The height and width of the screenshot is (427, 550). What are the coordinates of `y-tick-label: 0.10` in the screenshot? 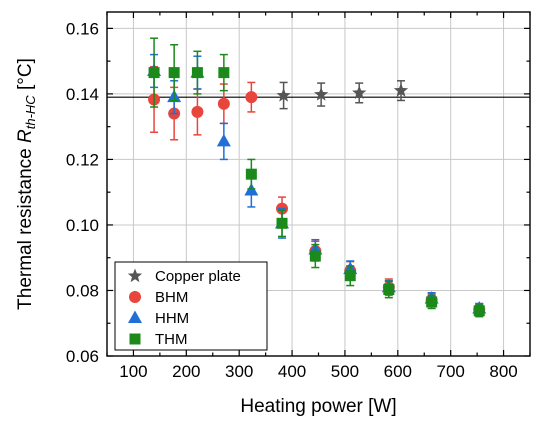 It's located at (82, 225).